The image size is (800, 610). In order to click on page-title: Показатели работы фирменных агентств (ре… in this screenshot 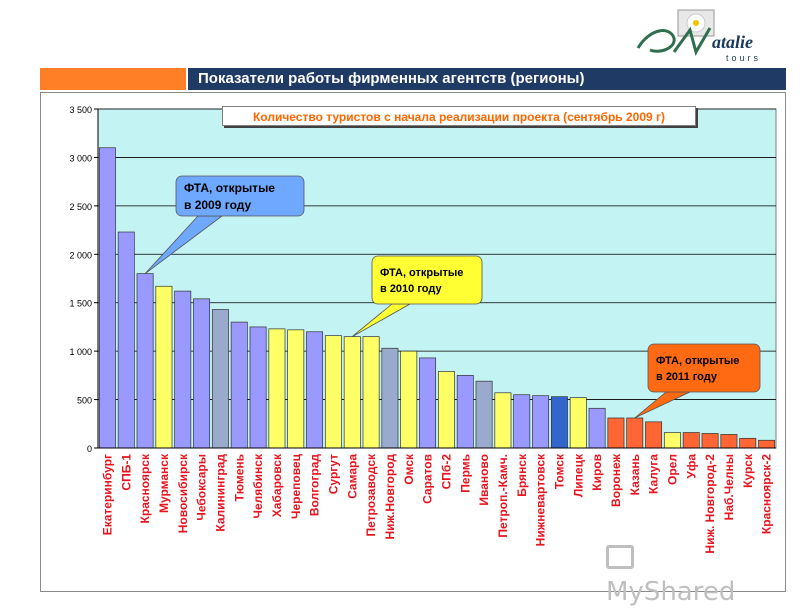, I will do `click(487, 79)`.